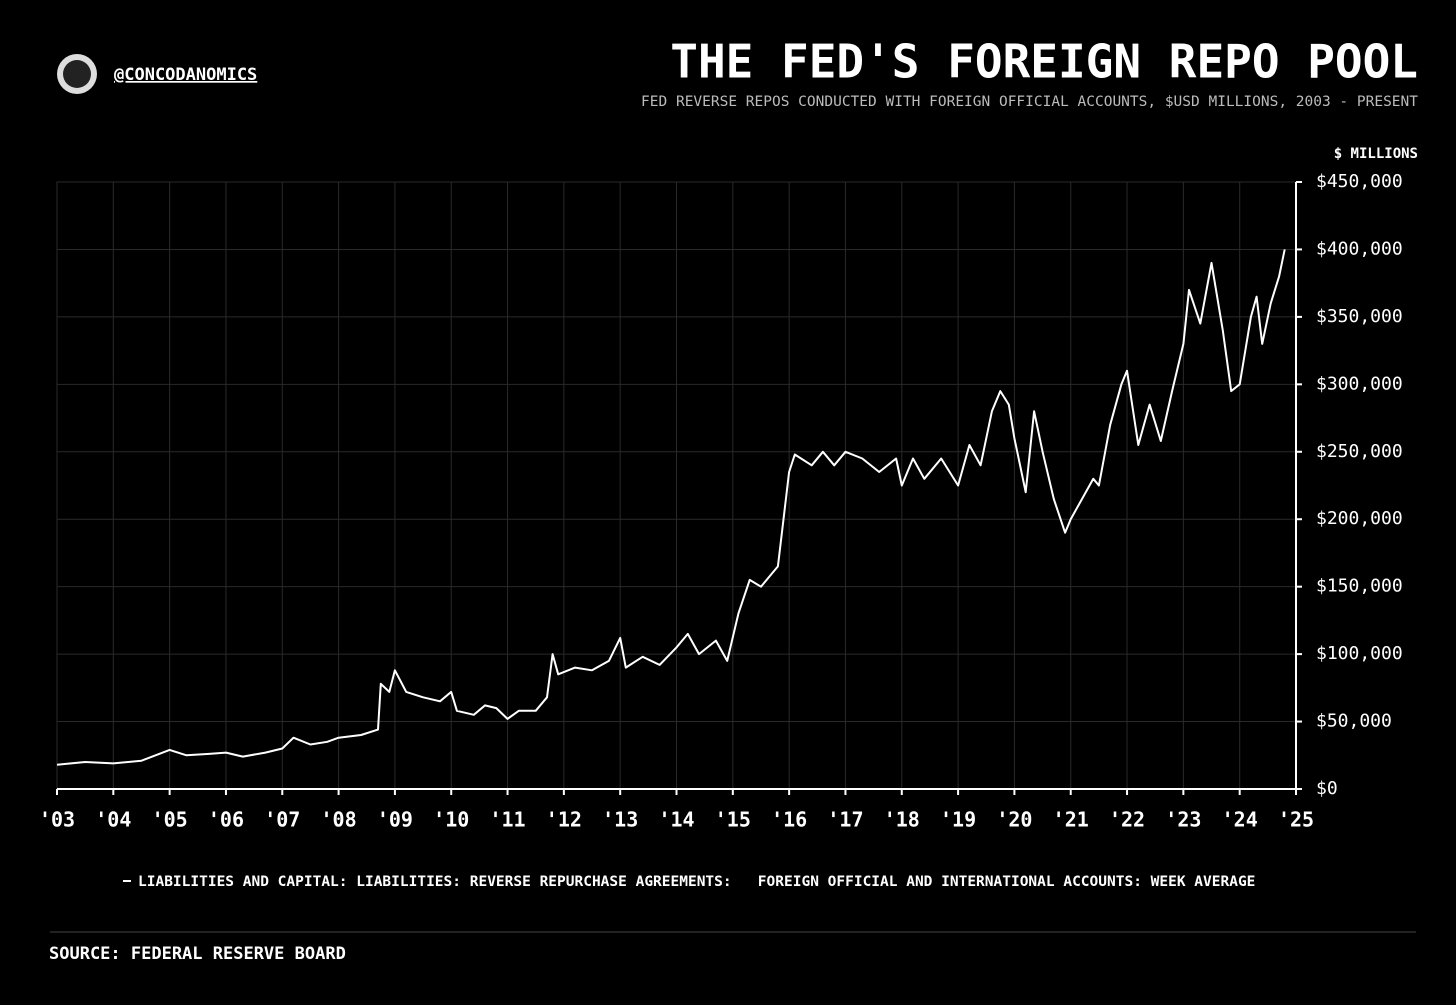 This screenshot has height=1005, width=1456. Describe the element at coordinates (1127, 820) in the screenshot. I see `x-tick-label: '22` at that location.